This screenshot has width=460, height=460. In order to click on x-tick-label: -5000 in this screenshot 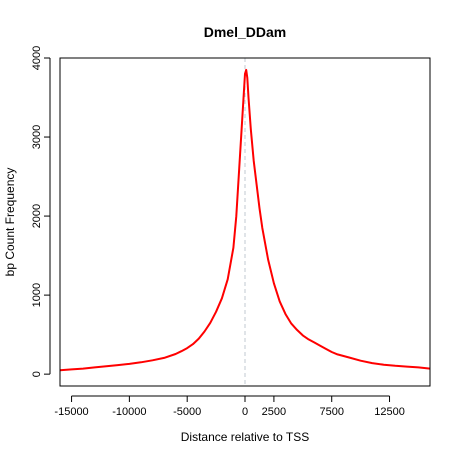, I will do `click(187, 412)`.